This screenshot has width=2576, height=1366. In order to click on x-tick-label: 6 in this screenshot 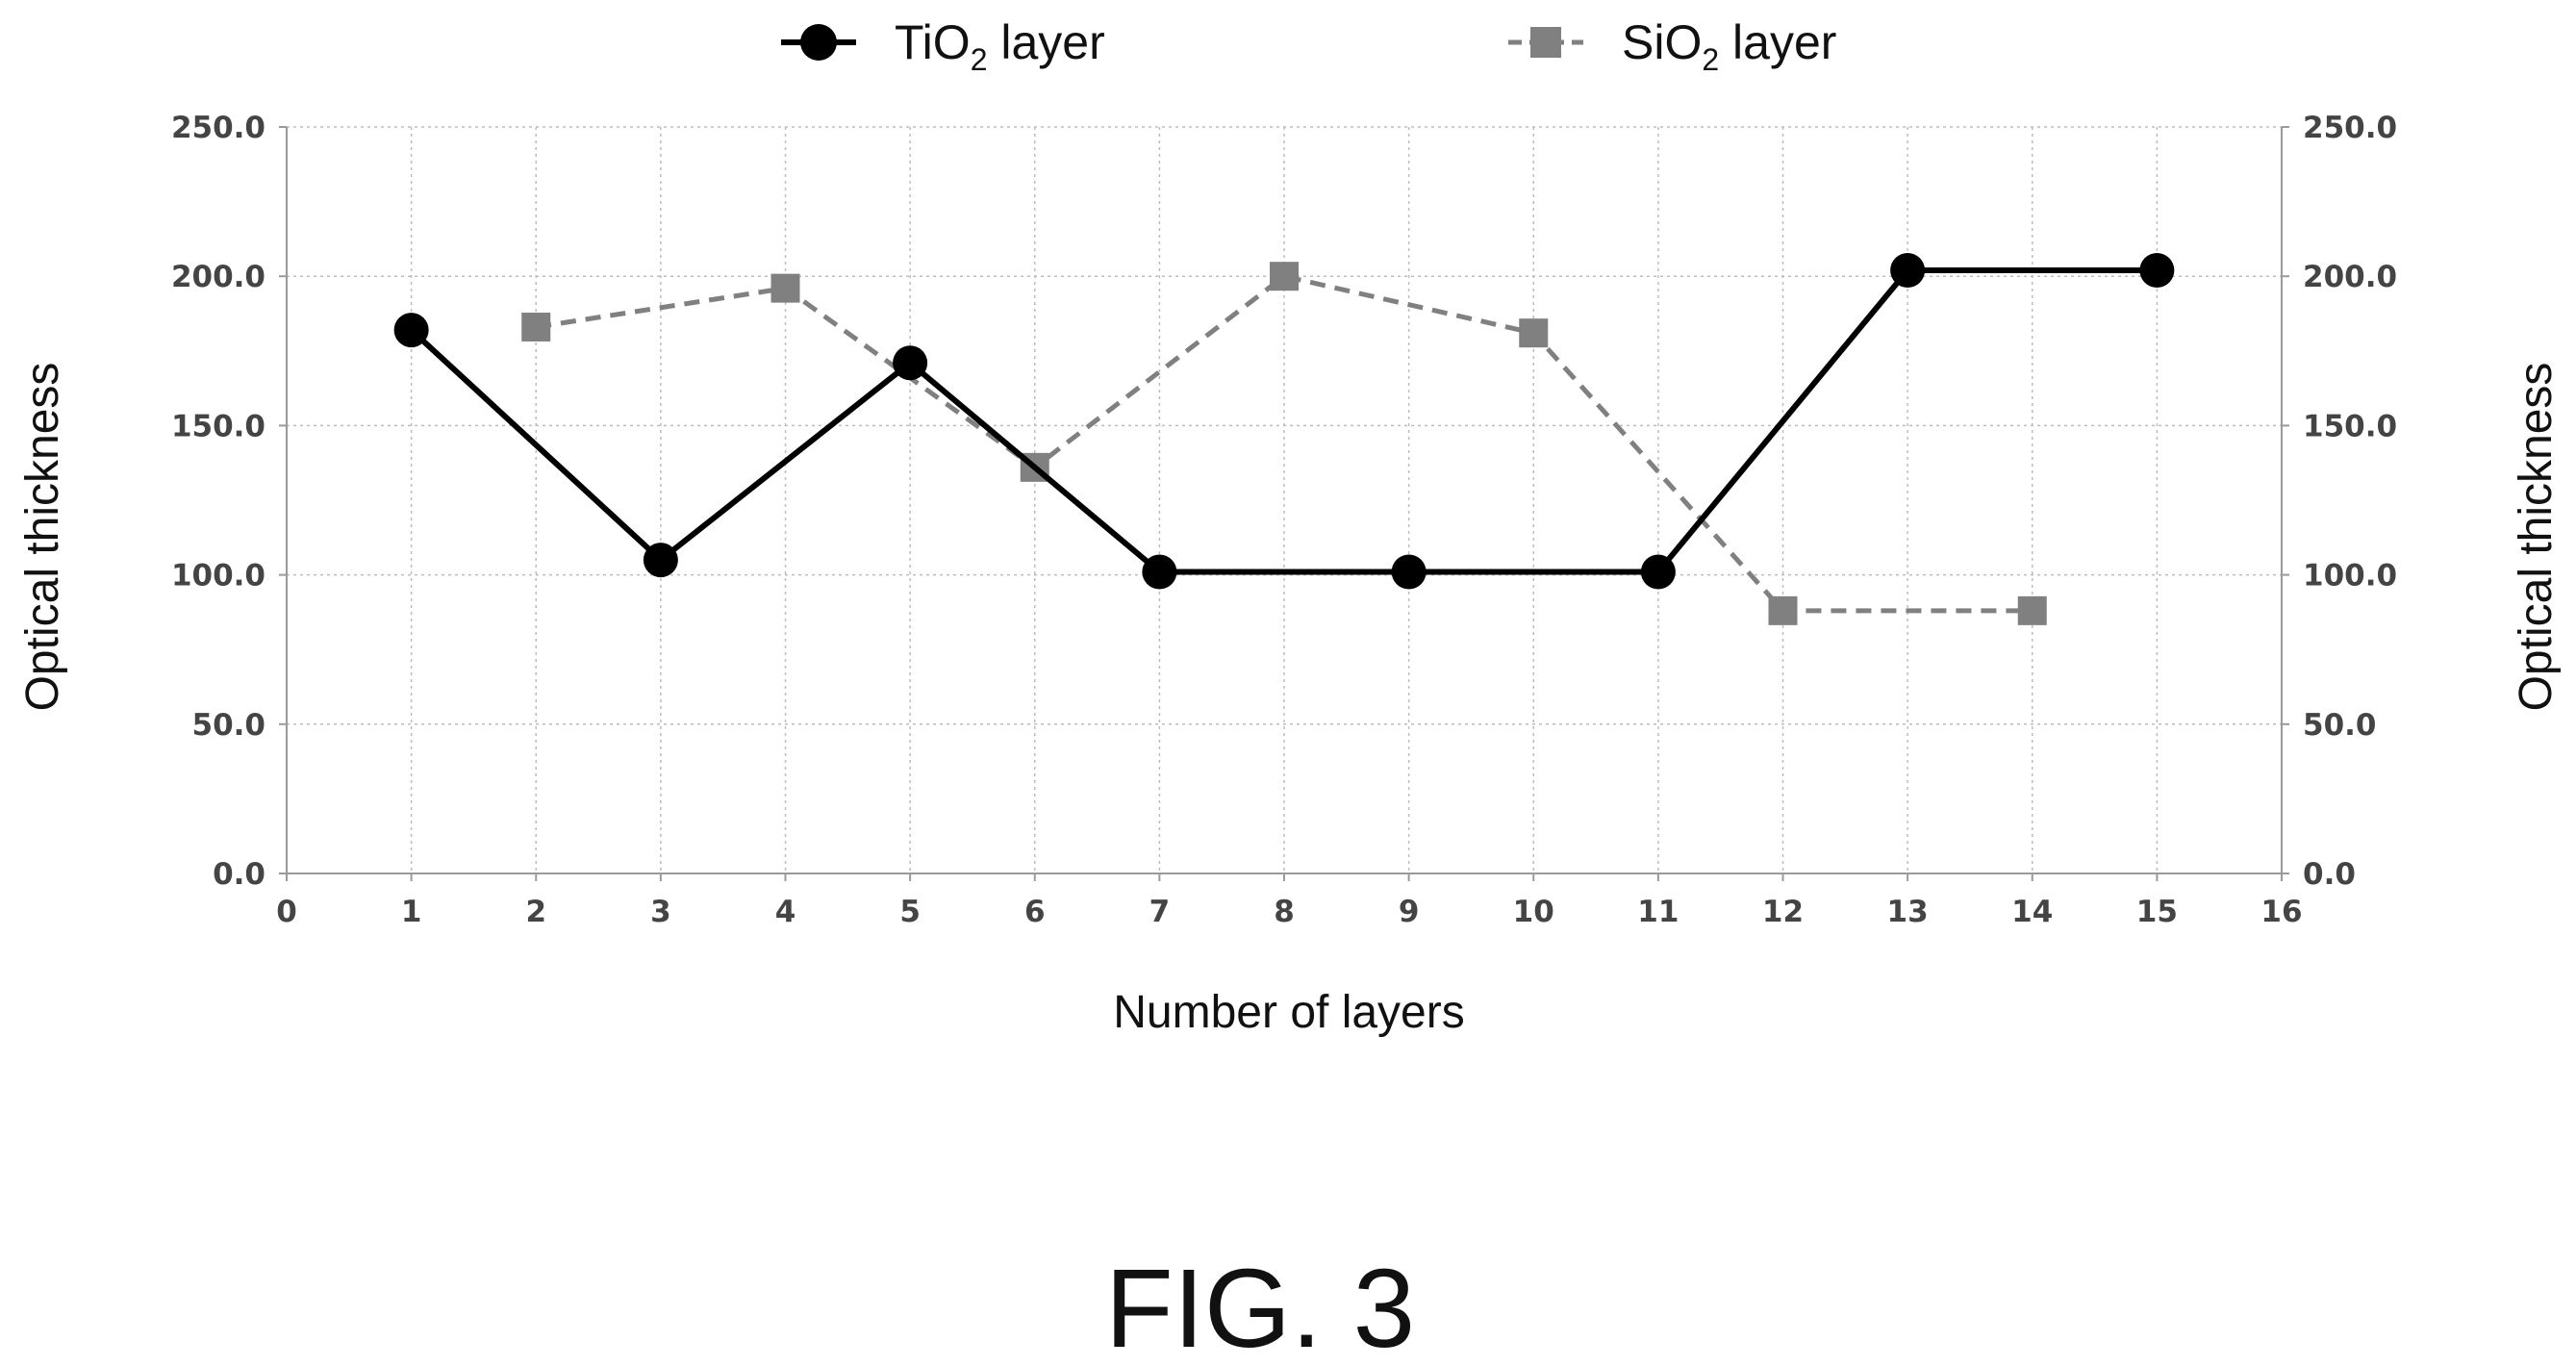, I will do `click(1035, 912)`.